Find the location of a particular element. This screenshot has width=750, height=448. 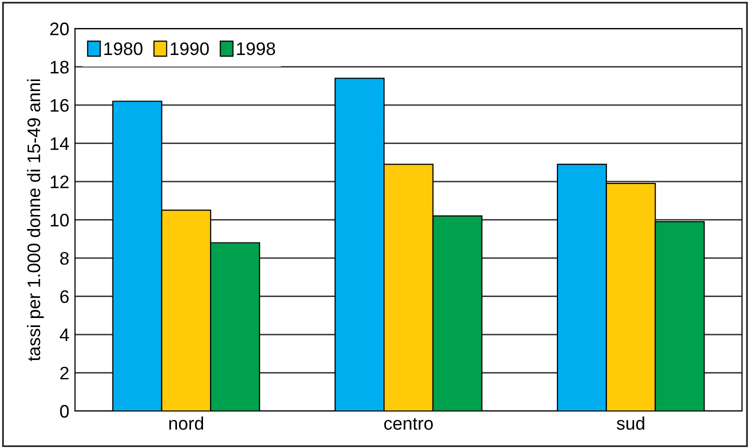

legend-label: 1990 is located at coordinates (189, 49).